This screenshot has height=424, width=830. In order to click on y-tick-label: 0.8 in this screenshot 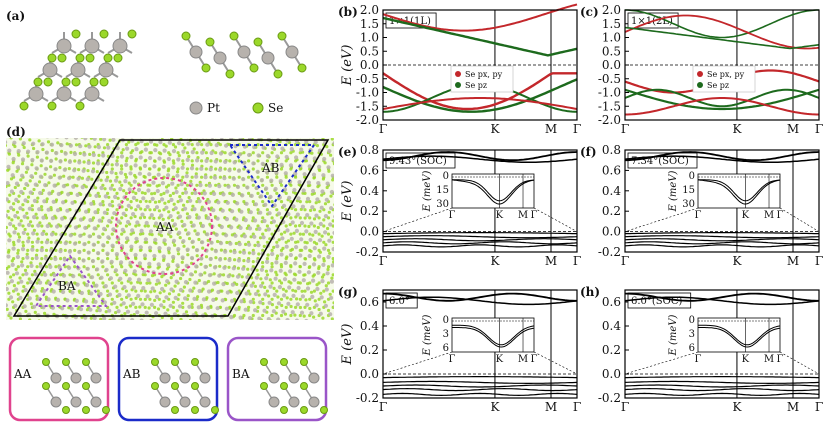, I will do `click(369, 150)`.